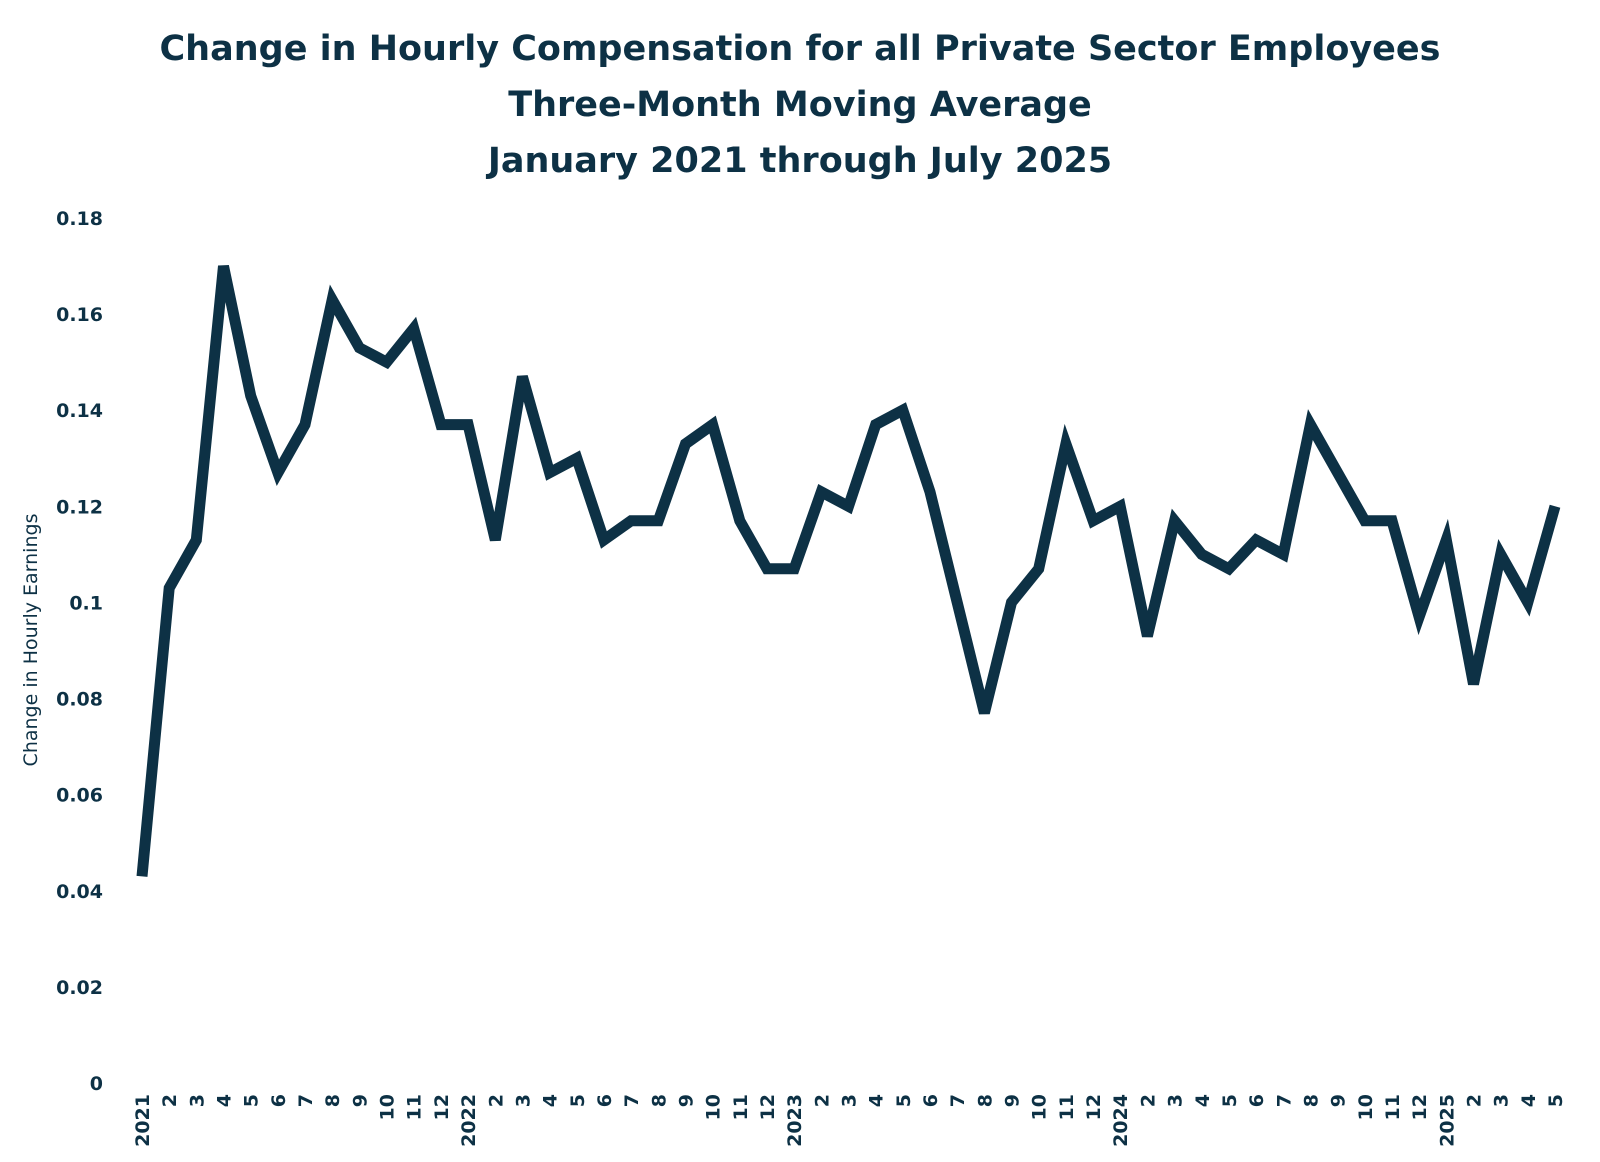 The width and height of the screenshot is (1600, 1162). Describe the element at coordinates (79, 892) in the screenshot. I see `y-tick-label: 0.04` at that location.